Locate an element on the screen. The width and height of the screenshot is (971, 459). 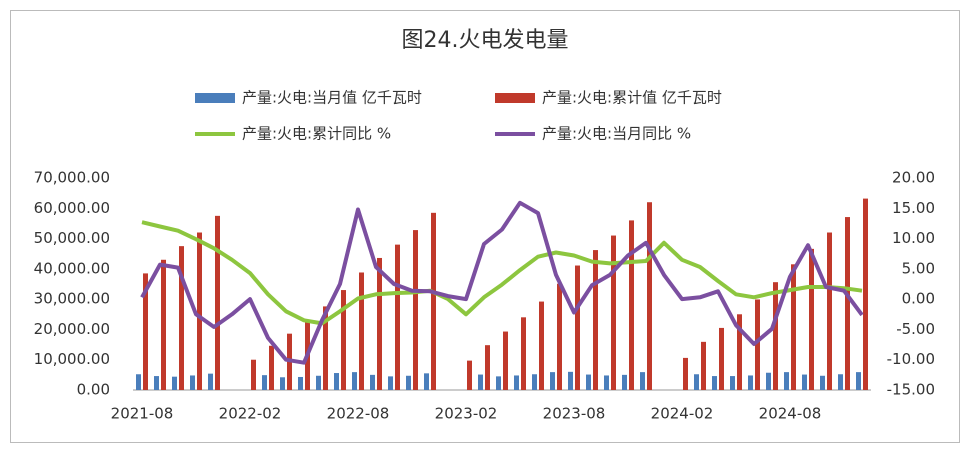
y2-tick-label: 15.00 is located at coordinates (913, 208).